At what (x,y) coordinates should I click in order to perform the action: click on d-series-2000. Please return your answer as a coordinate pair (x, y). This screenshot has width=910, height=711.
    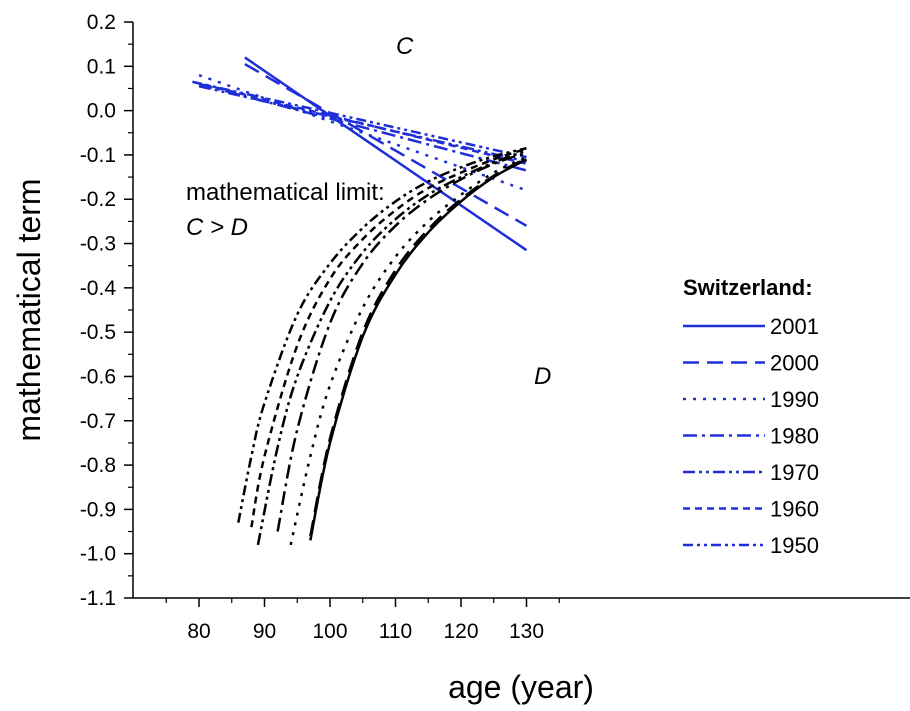
    Looking at the image, I should click on (418, 346).